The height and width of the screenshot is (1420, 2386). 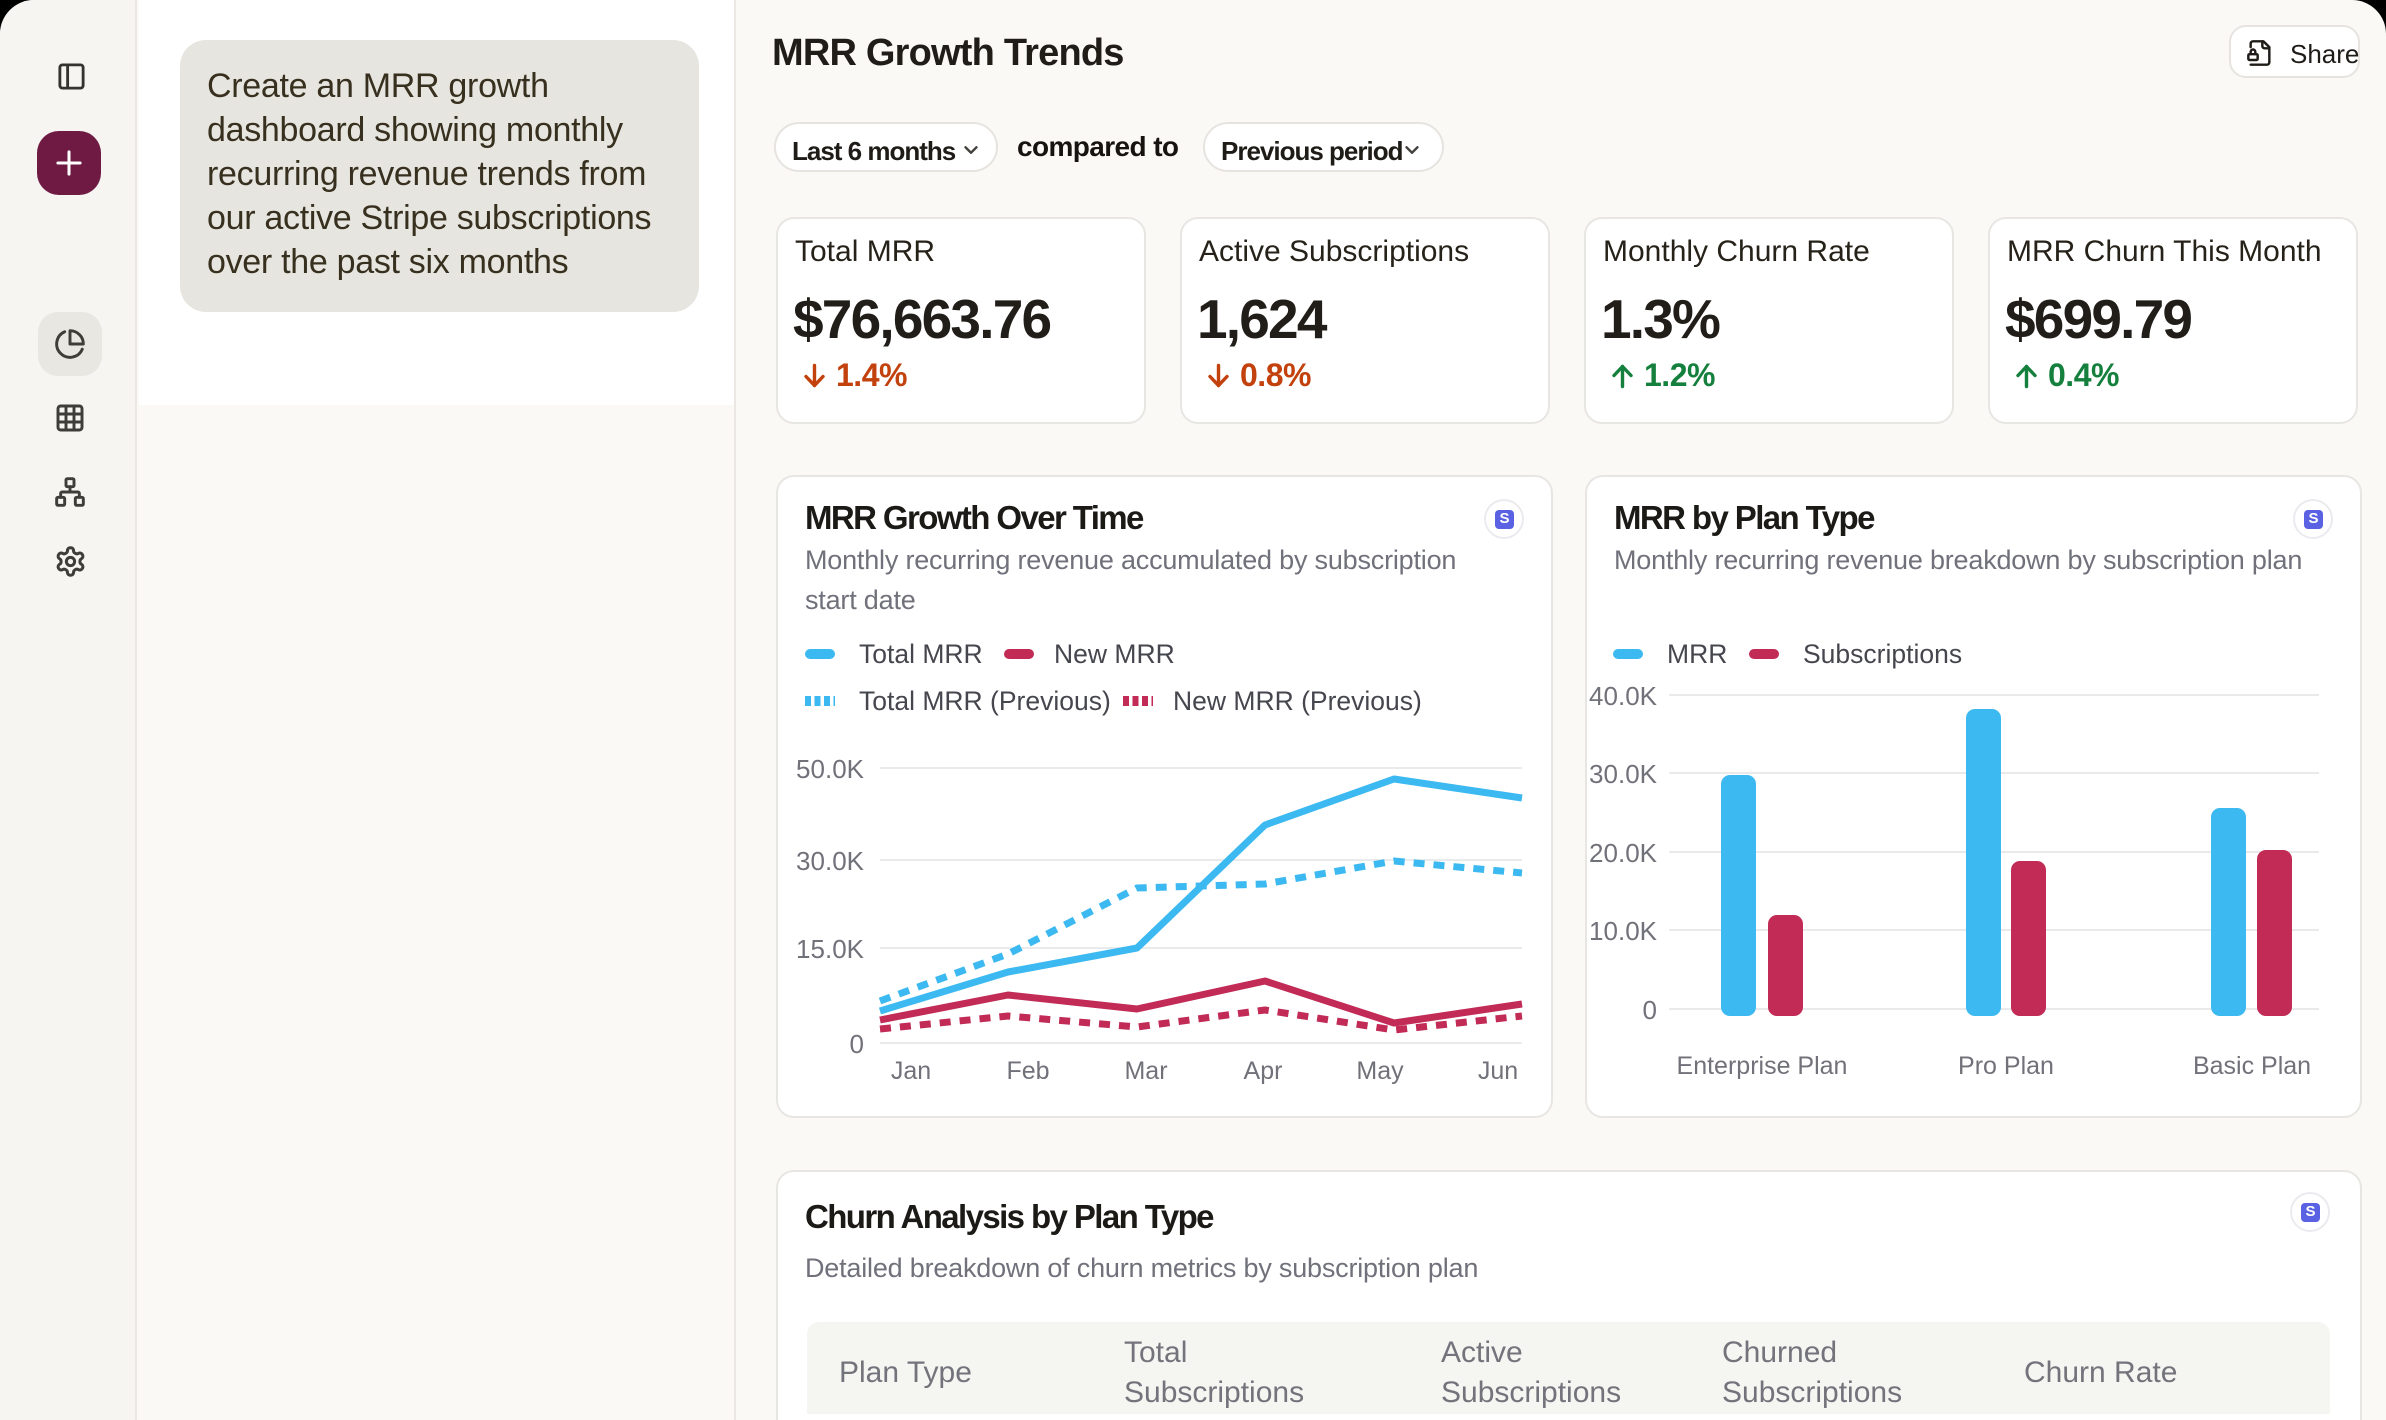 I want to click on svg-text: Enterprise Plan, so click(x=1762, y=1066).